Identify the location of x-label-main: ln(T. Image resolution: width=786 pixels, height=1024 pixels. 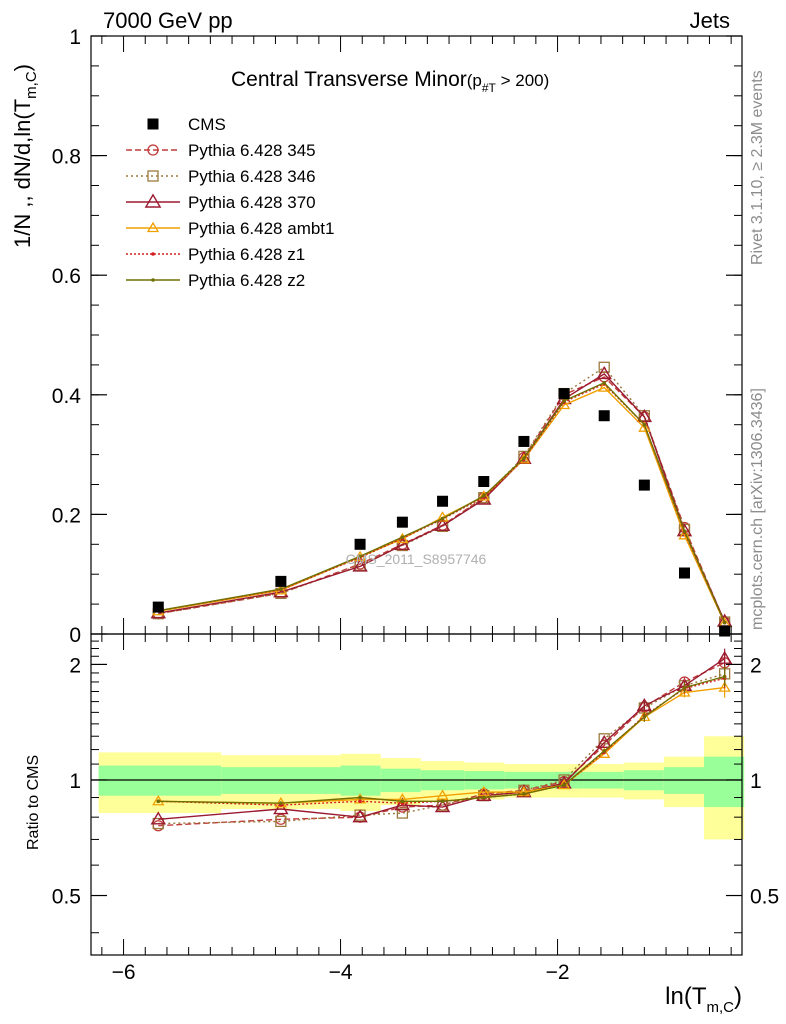
(686, 996).